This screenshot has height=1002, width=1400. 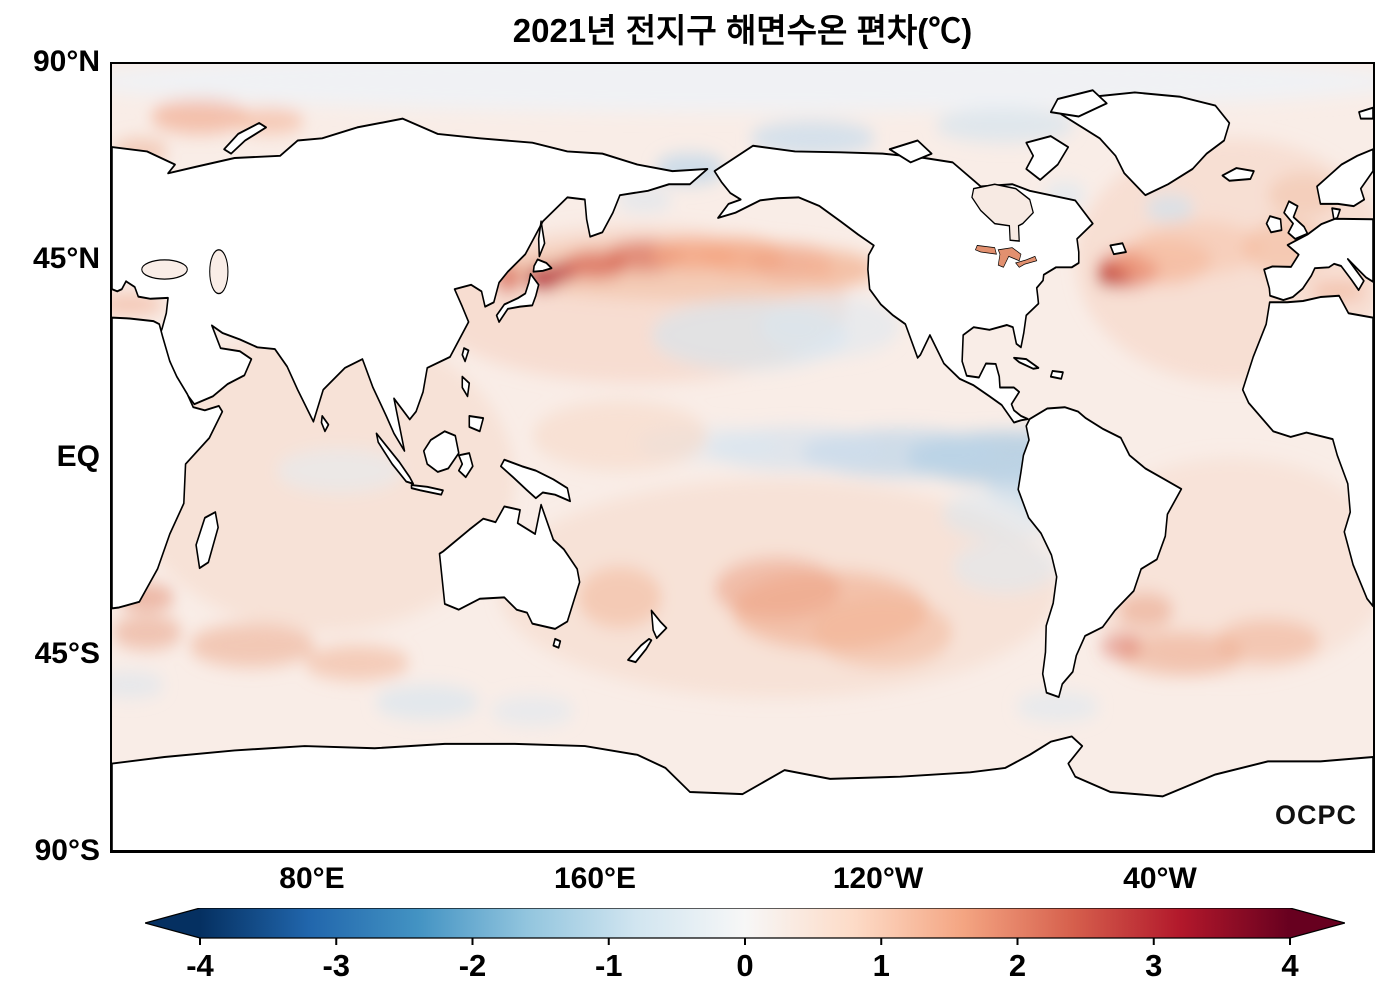 What do you see at coordinates (1307, 451) in the screenshot?
I see `land-africa-west` at bounding box center [1307, 451].